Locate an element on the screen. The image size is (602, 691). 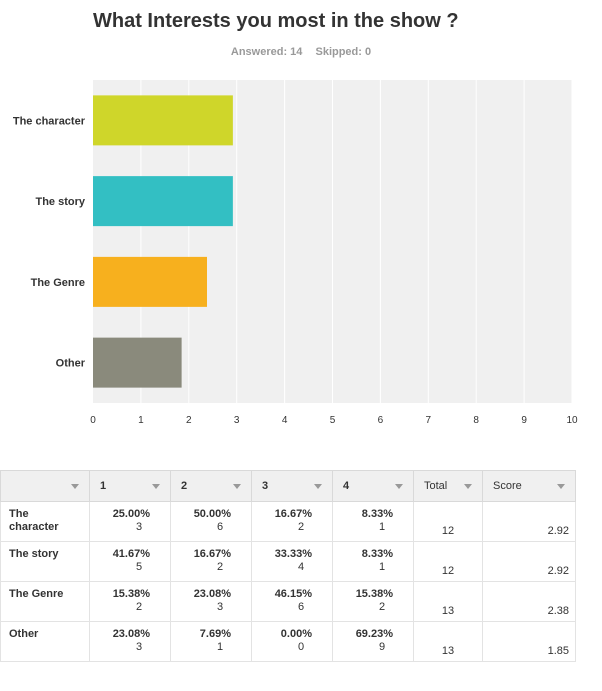
cell-count: 0 is located at coordinates (301, 647).